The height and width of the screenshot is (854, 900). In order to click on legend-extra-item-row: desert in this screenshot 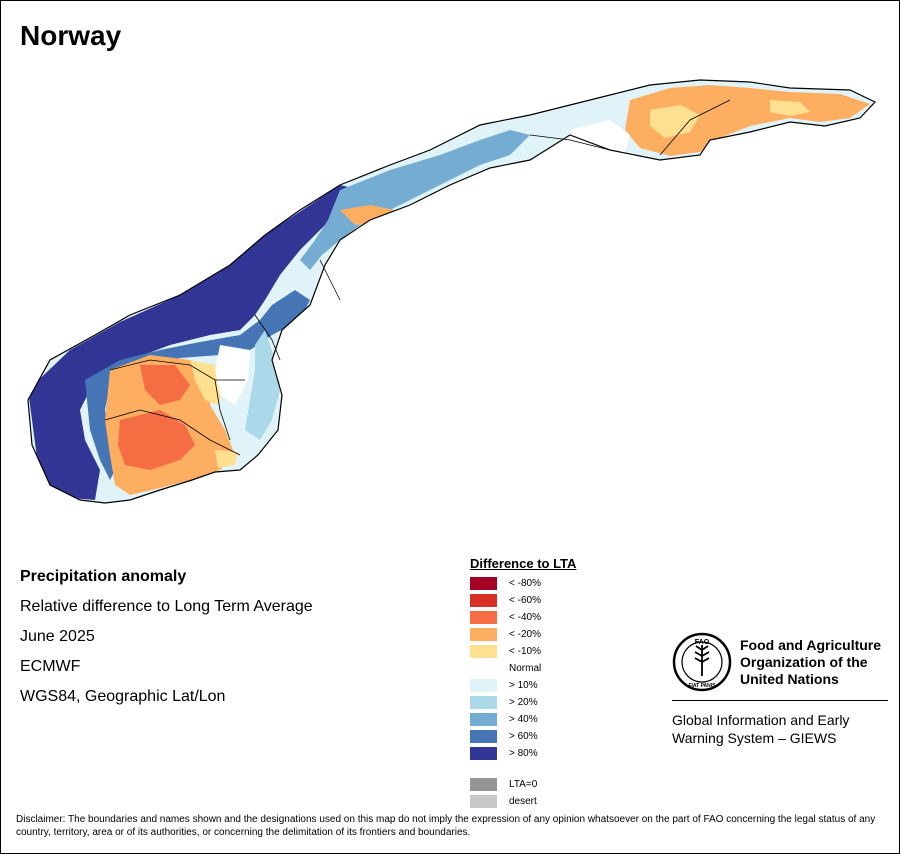, I will do `click(523, 801)`.